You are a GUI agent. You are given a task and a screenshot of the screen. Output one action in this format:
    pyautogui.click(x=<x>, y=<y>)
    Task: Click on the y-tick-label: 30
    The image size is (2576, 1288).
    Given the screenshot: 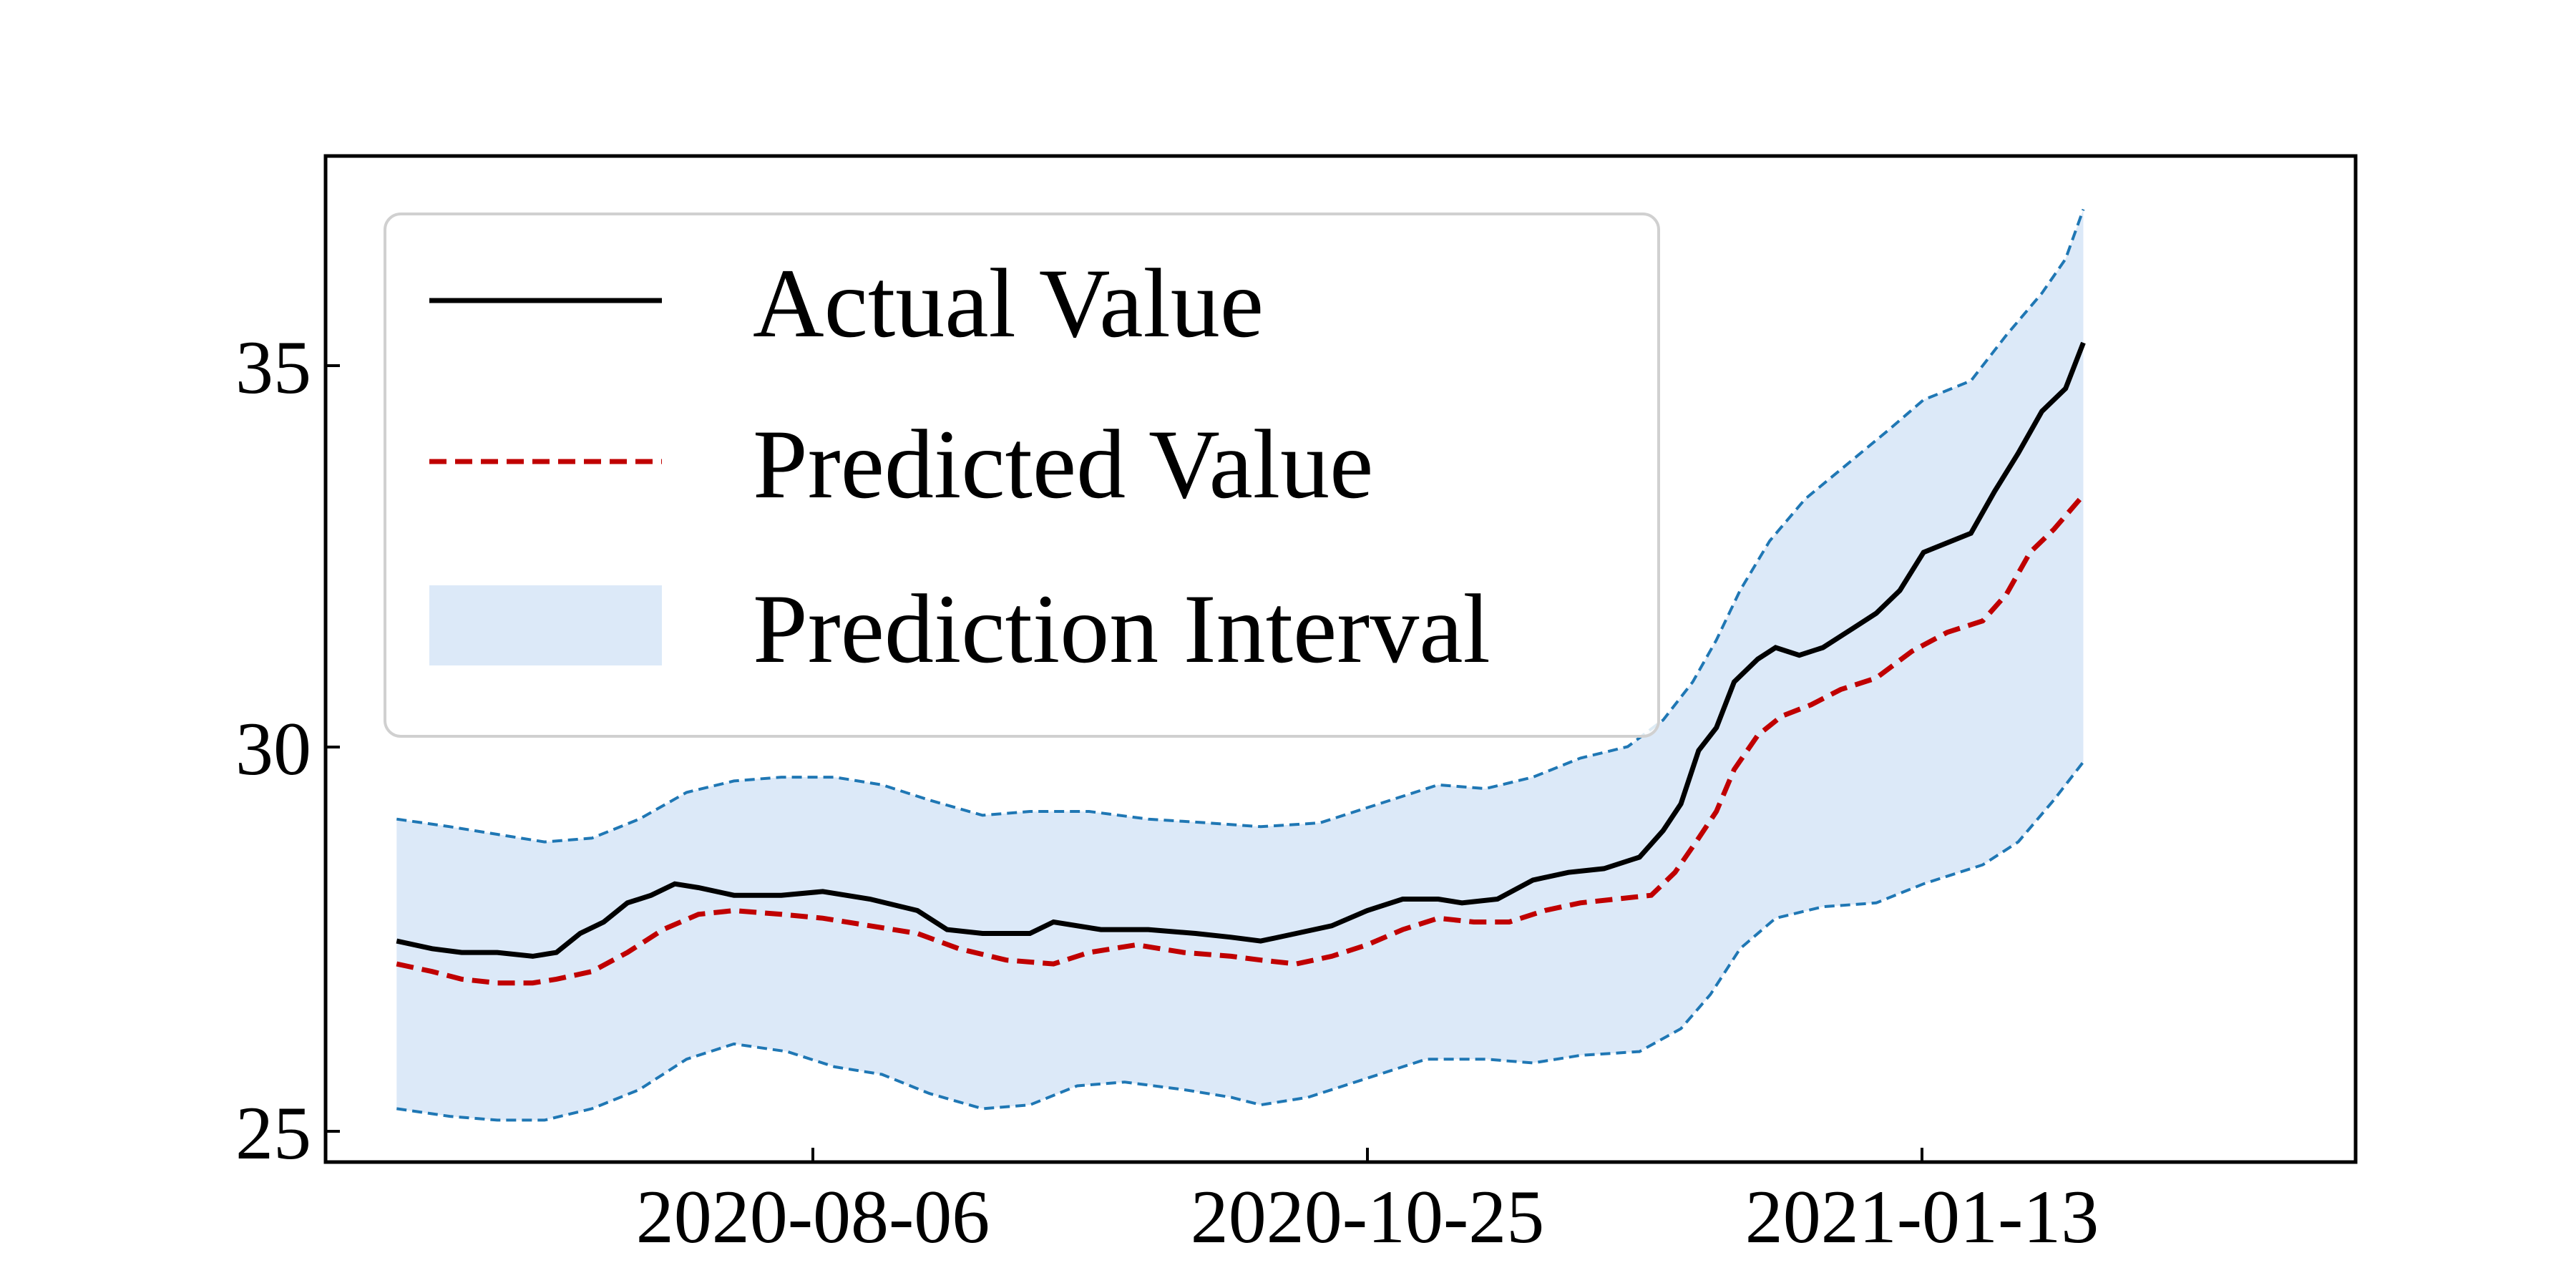 What is the action you would take?
    pyautogui.click(x=273, y=749)
    